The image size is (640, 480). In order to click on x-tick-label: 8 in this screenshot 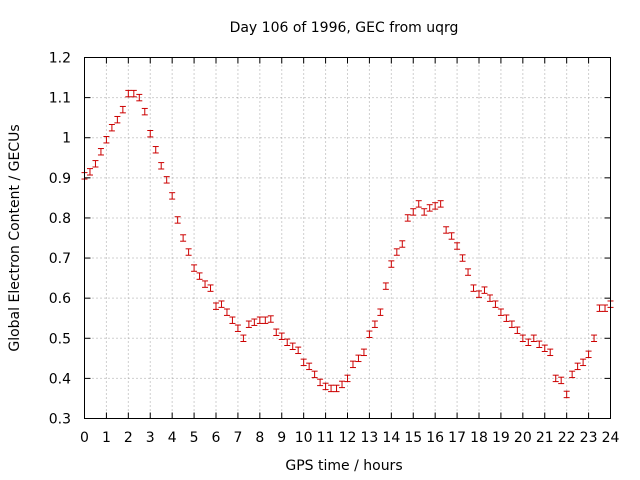, I will do `click(259, 438)`.